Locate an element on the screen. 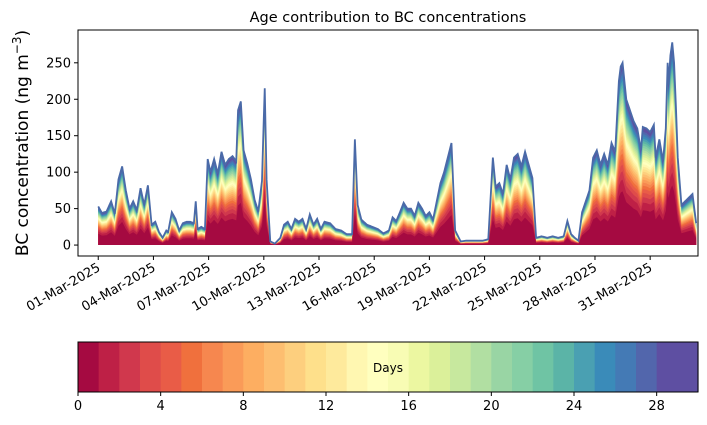 The width and height of the screenshot is (707, 425). colorbar-tick-label: 24 is located at coordinates (574, 406).